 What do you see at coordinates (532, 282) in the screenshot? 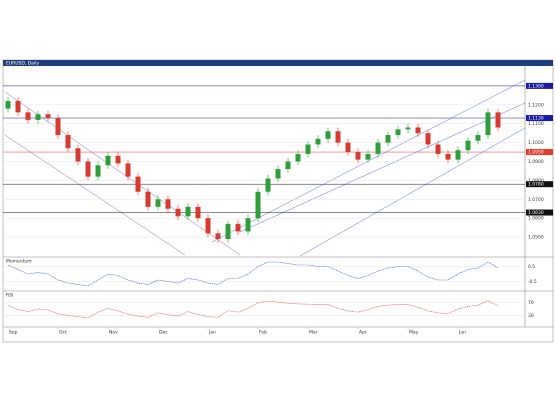
I see `y-tick-label: -0.5` at bounding box center [532, 282].